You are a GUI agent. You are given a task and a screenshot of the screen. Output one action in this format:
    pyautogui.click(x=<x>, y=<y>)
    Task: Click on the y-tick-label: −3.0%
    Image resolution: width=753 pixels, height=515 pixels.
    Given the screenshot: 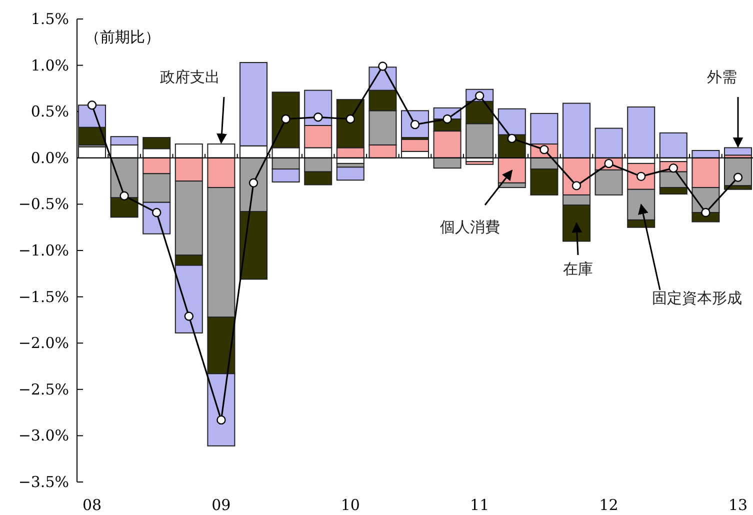 What is the action you would take?
    pyautogui.click(x=43, y=435)
    